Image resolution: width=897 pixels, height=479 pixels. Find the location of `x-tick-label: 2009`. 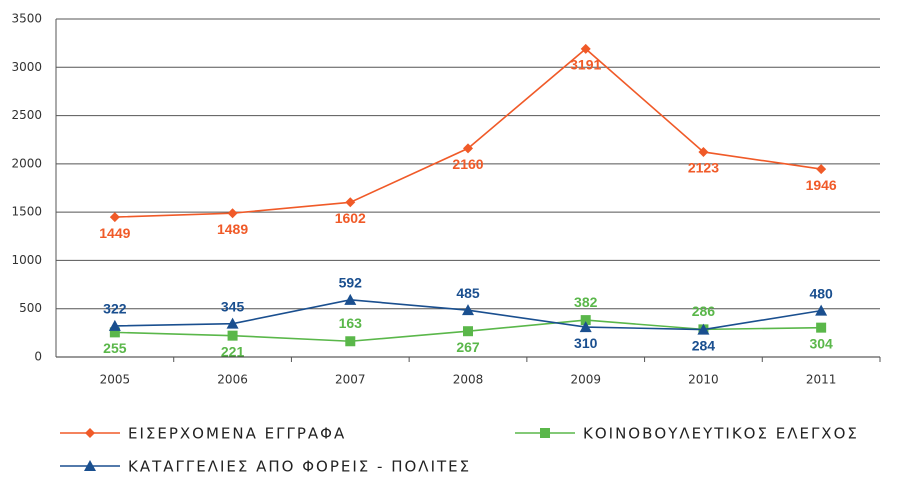

x-tick-label: 2009 is located at coordinates (585, 380).